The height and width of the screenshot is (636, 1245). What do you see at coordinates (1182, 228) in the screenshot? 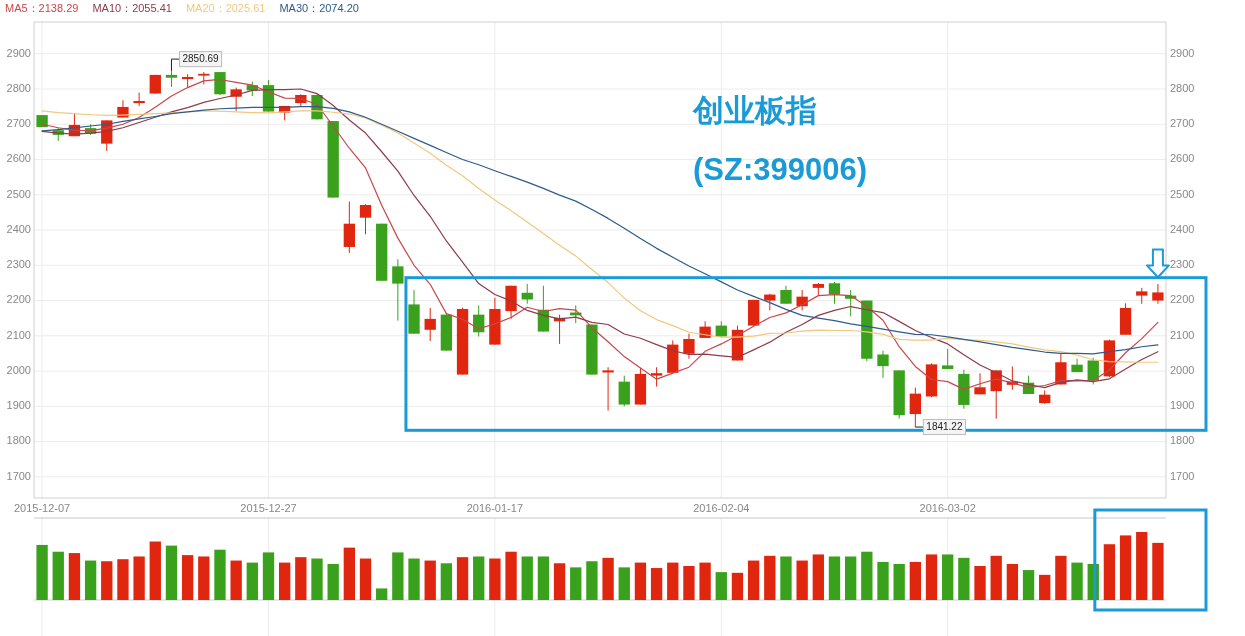
I see `y2-tick-label: 2400` at bounding box center [1182, 228].